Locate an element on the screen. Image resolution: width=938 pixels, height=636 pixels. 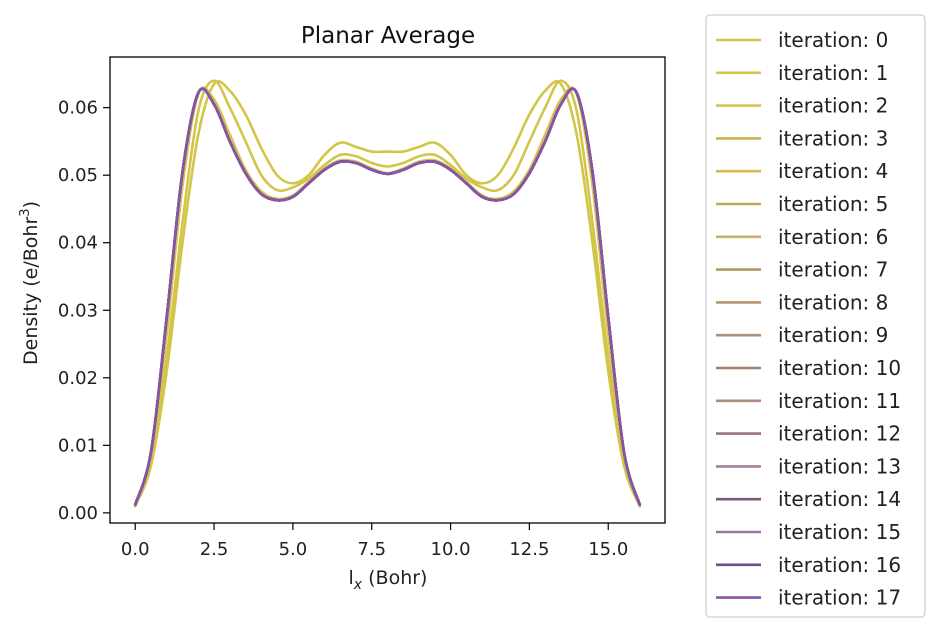
legend-label: iteration: 10 is located at coordinates (839, 368).